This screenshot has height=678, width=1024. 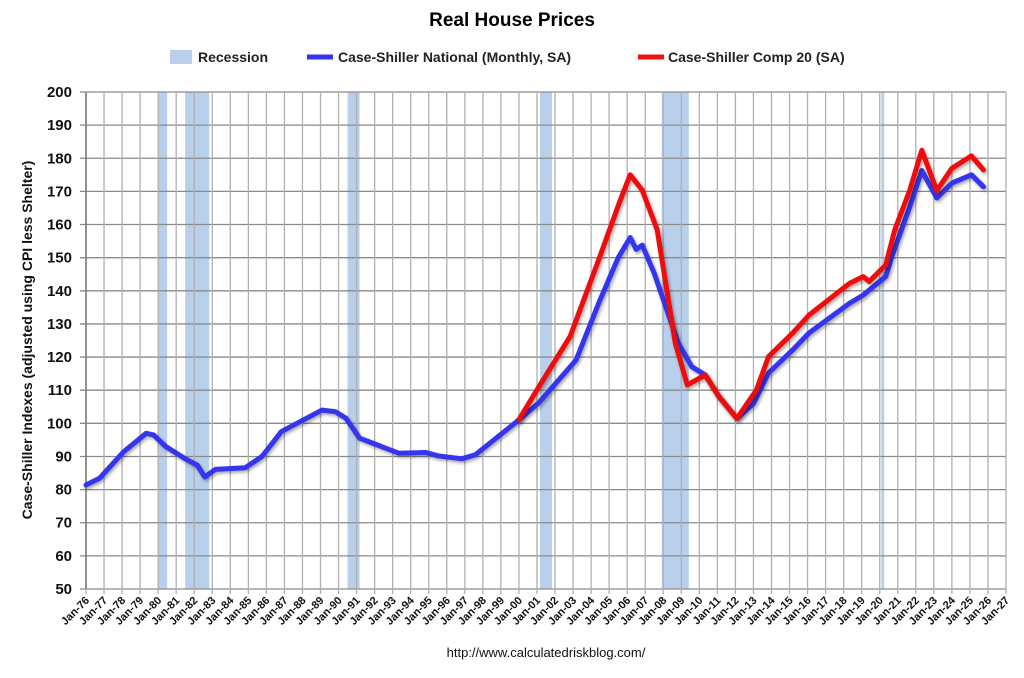 I want to click on y-tick-label: 130, so click(x=59, y=324).